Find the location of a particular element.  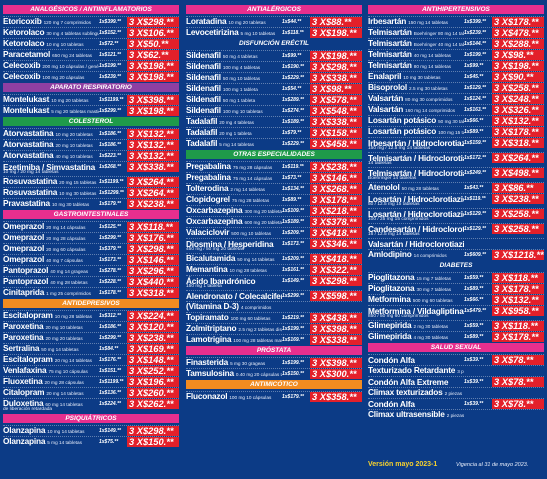

unit-price: 1x$43.** is located at coordinates (474, 188).